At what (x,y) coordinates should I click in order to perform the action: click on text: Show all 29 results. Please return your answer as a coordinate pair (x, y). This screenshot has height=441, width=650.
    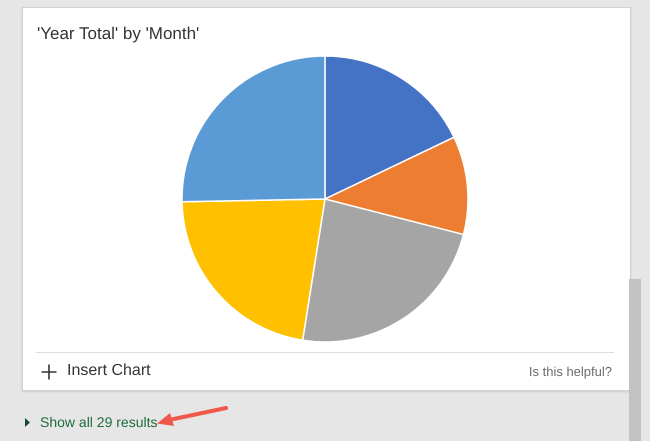
    Looking at the image, I should click on (99, 422).